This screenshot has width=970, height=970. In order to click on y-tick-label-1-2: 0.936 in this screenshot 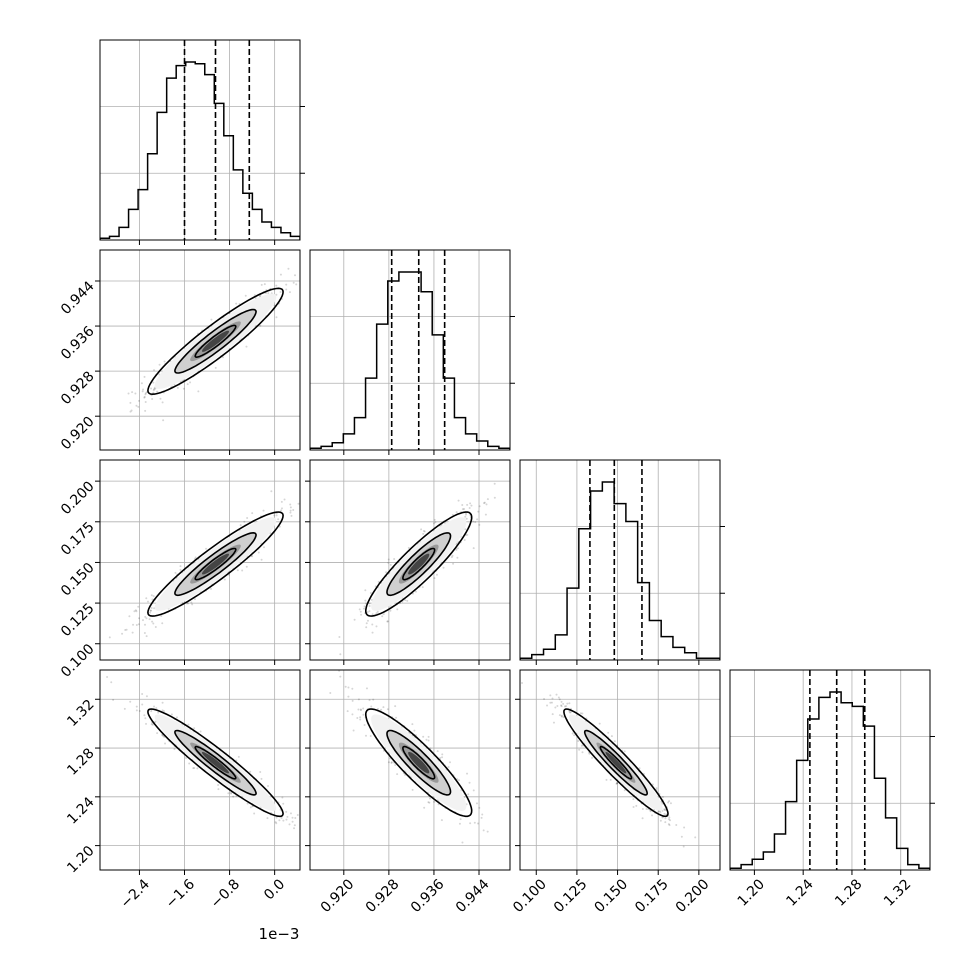, I will do `click(78, 343)`.